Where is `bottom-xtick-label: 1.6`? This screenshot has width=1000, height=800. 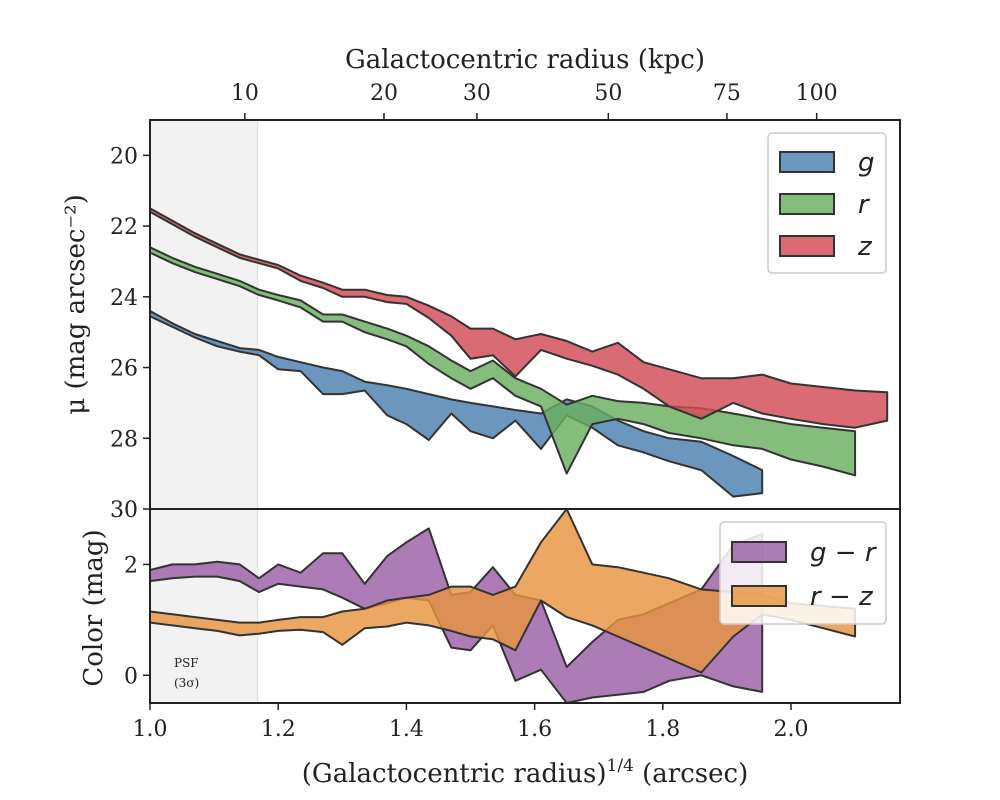 bottom-xtick-label: 1.6 is located at coordinates (534, 729).